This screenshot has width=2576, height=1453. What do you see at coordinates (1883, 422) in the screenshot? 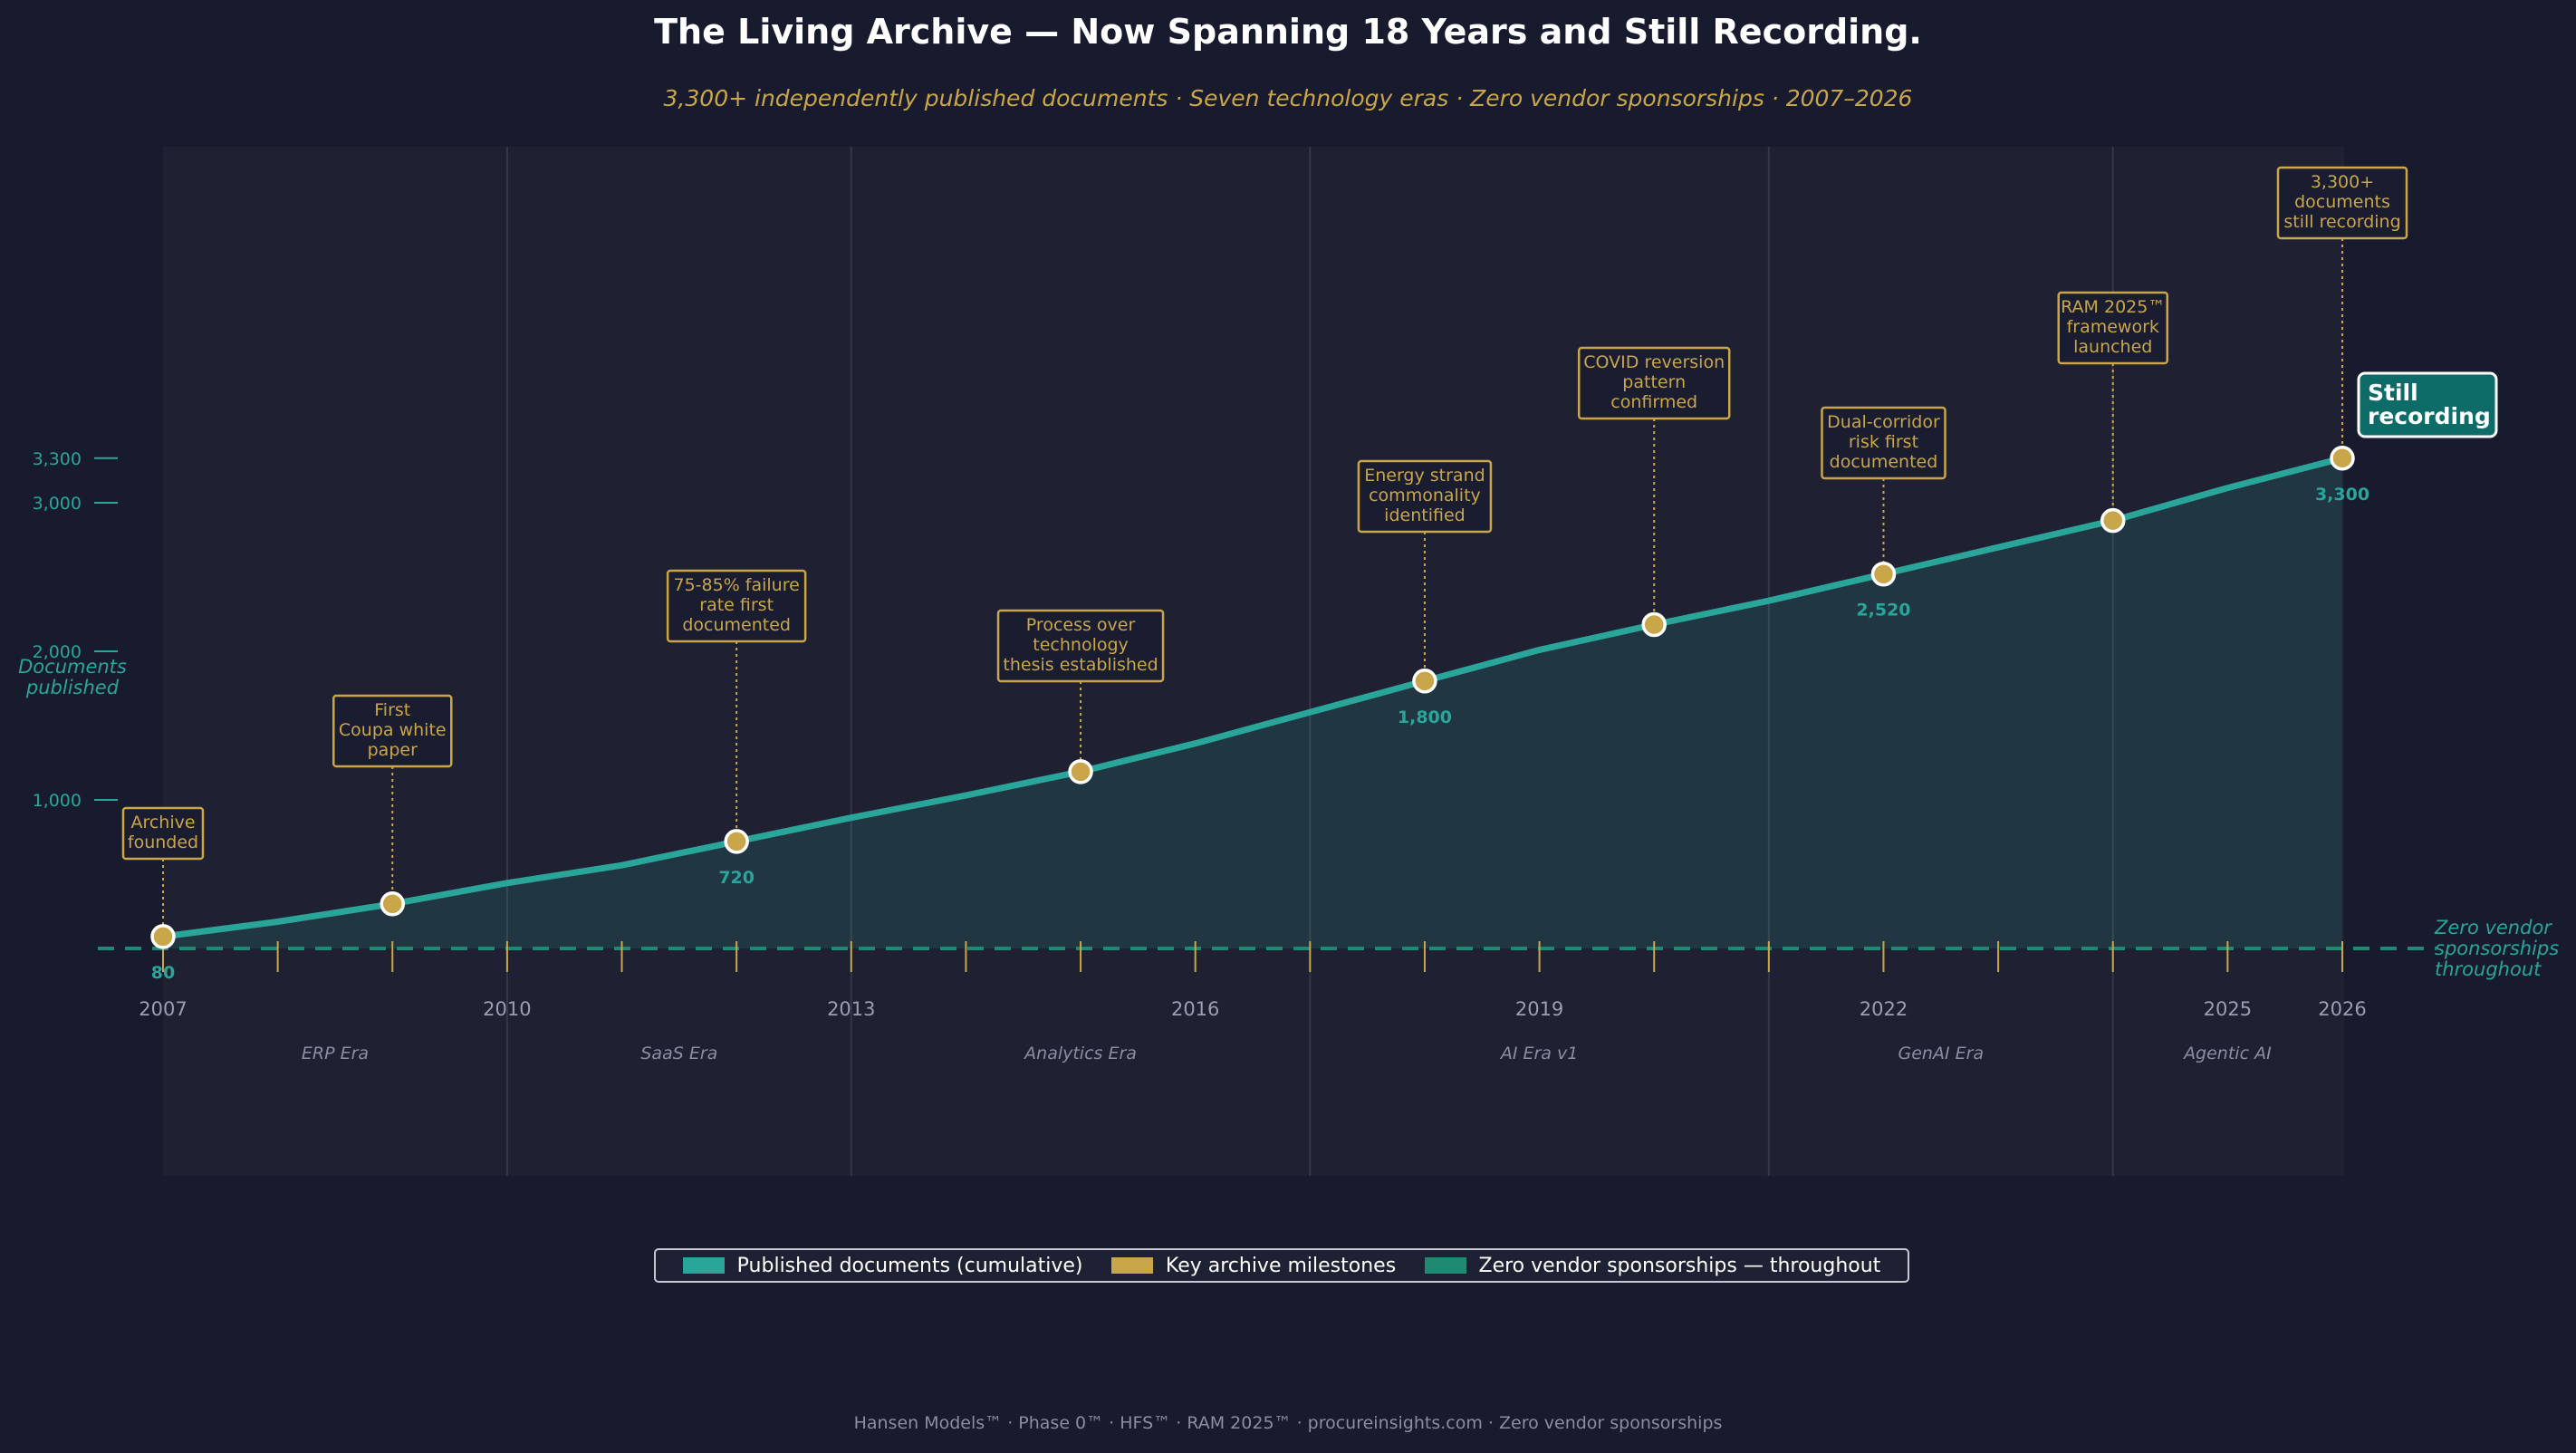
I see `milestone-label-line: Dual-corridor` at bounding box center [1883, 422].